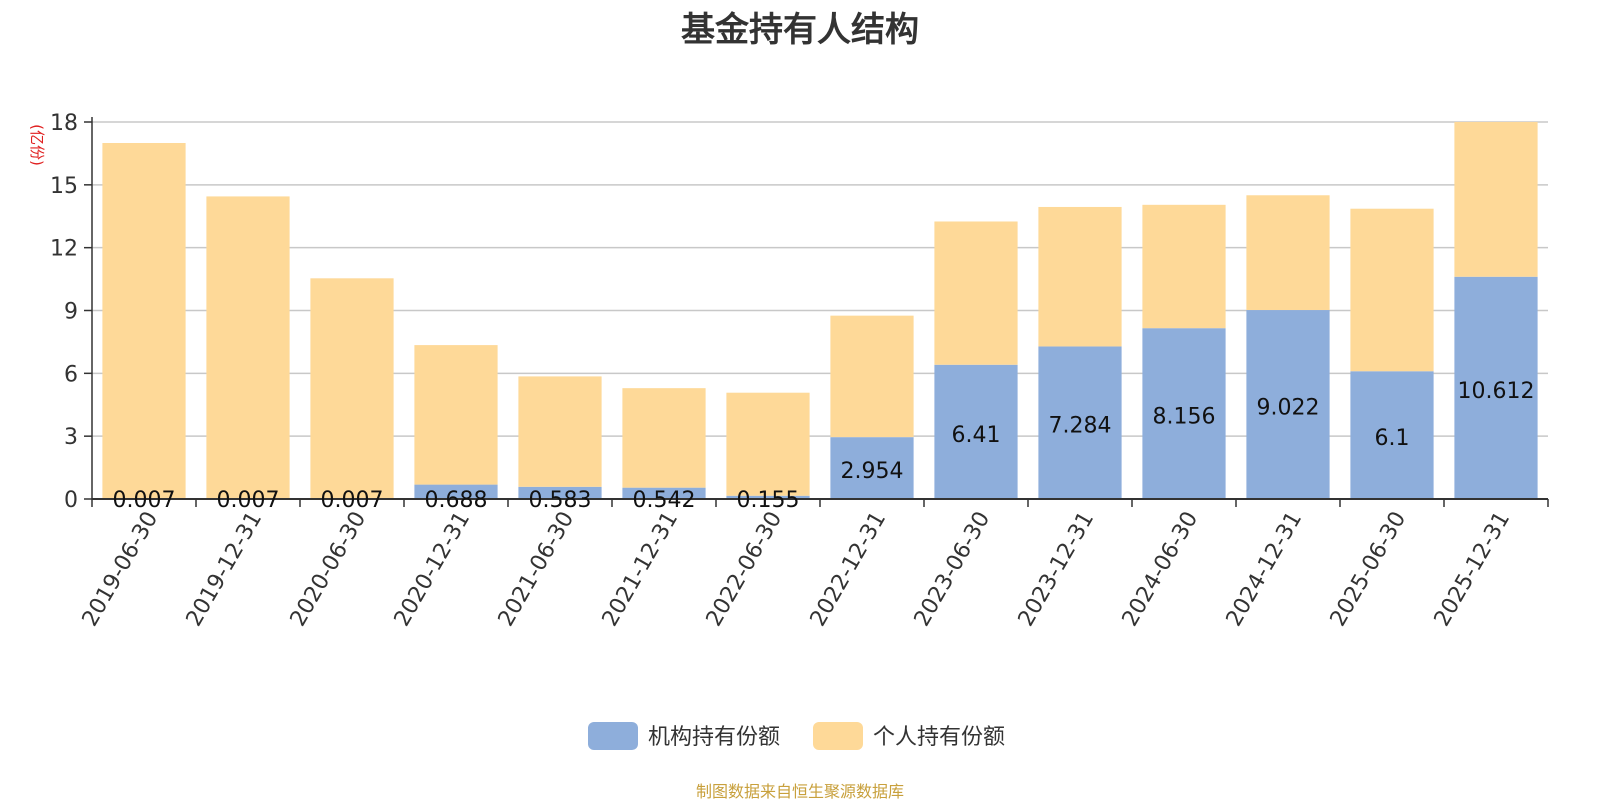 The height and width of the screenshot is (802, 1600). What do you see at coordinates (613, 736) in the screenshot?
I see `legend-swatch-institutional` at bounding box center [613, 736].